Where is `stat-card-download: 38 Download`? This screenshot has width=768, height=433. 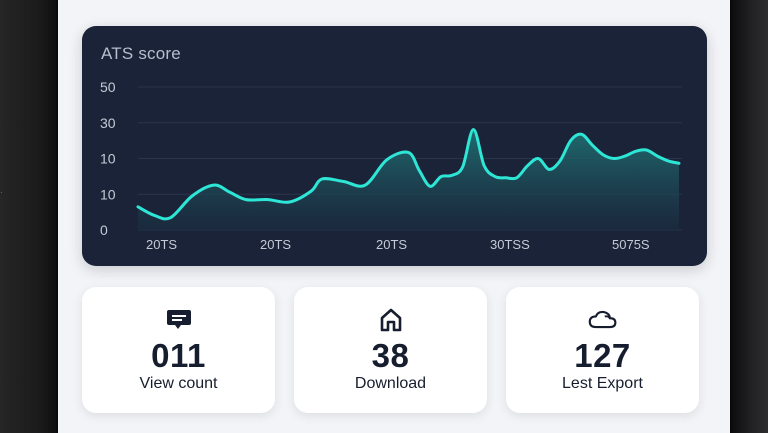 stat-card-download: 38 Download is located at coordinates (390, 350).